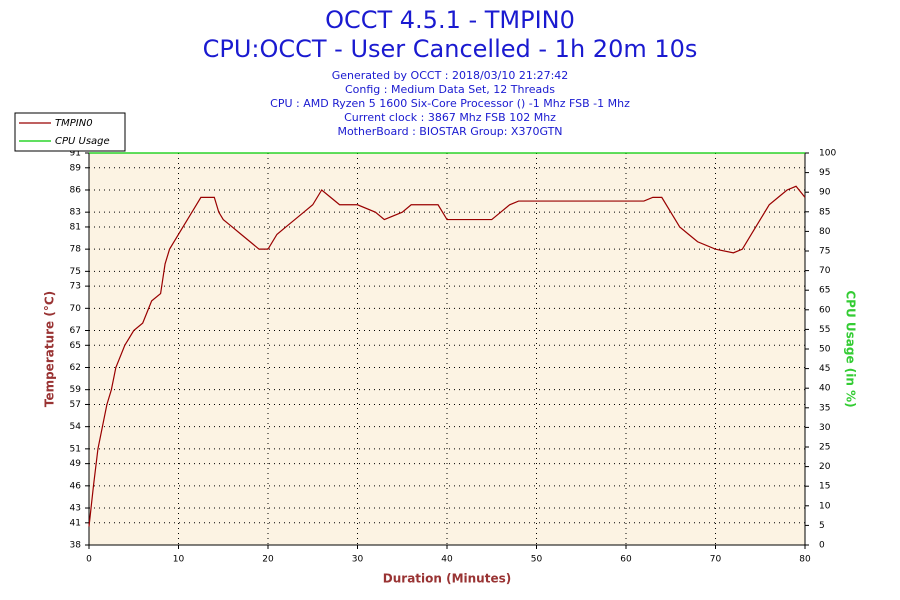  I want to click on y2-tick-label: 70, so click(825, 271).